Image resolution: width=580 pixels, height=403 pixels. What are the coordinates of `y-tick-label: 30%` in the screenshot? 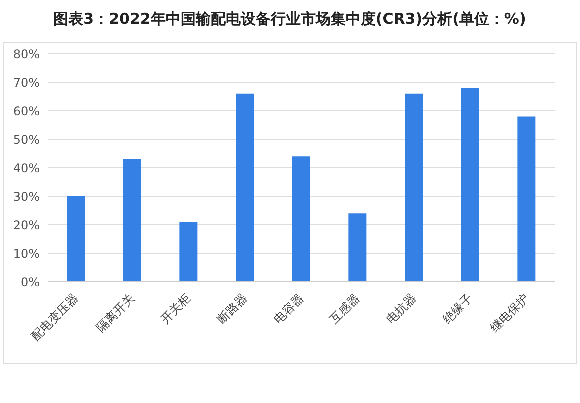 It's located at (26, 197).